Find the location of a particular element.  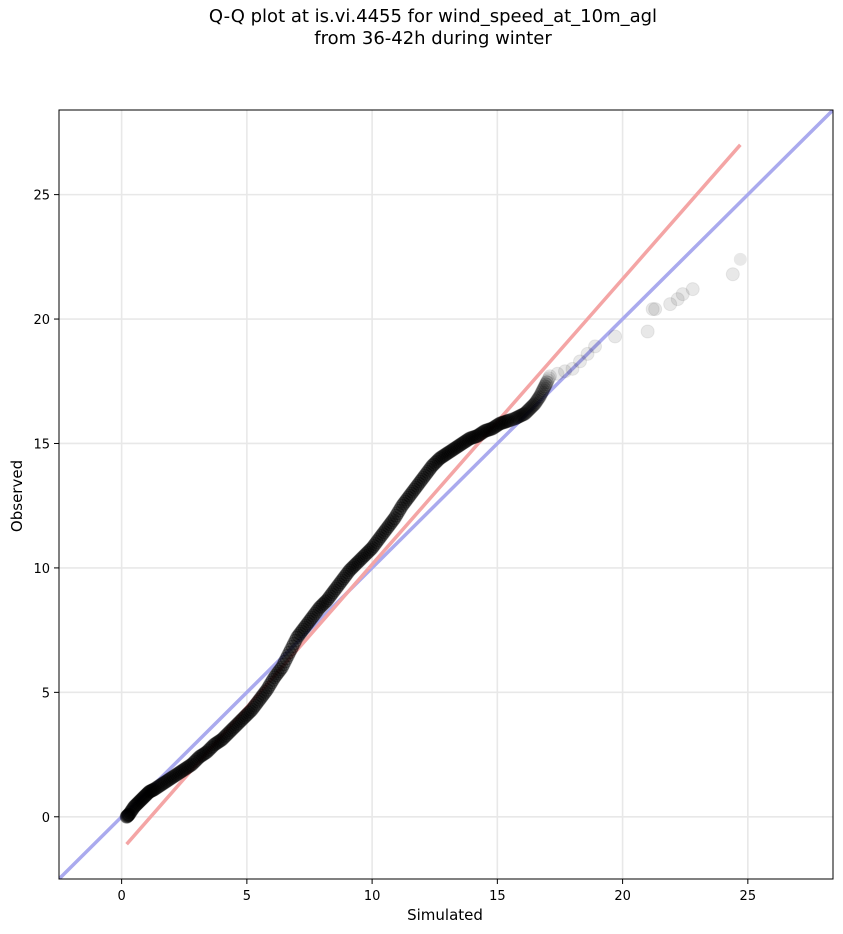

y-tick-label: 20 is located at coordinates (41, 320).